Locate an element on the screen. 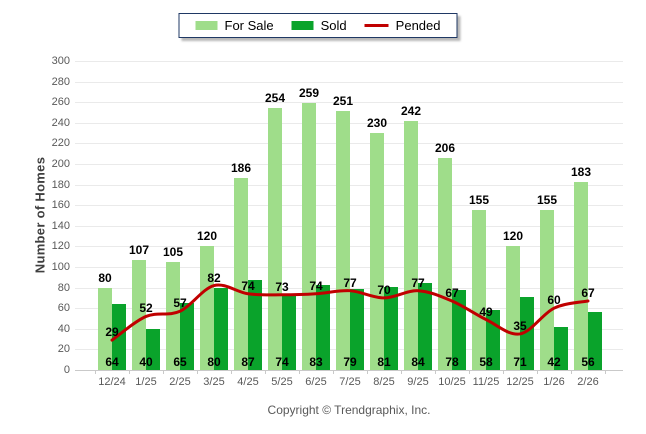  line-value-label-pended: 77 is located at coordinates (350, 282).